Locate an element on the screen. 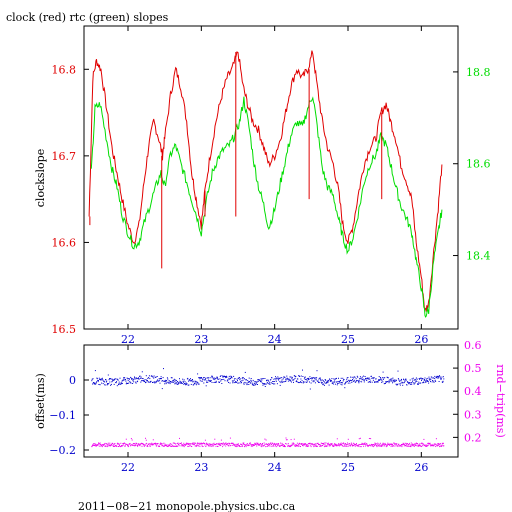  bottom-x-tick-label: 23 is located at coordinates (201, 467).